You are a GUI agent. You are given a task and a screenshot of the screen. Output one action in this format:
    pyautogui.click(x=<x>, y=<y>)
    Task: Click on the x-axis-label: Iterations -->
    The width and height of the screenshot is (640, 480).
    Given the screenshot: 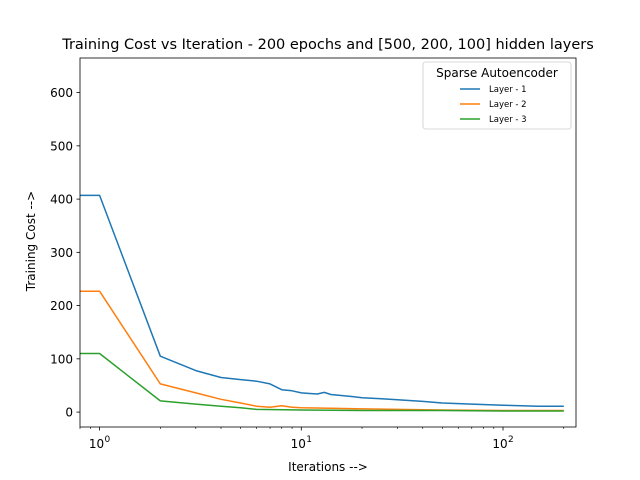 What is the action you would take?
    pyautogui.click(x=328, y=467)
    